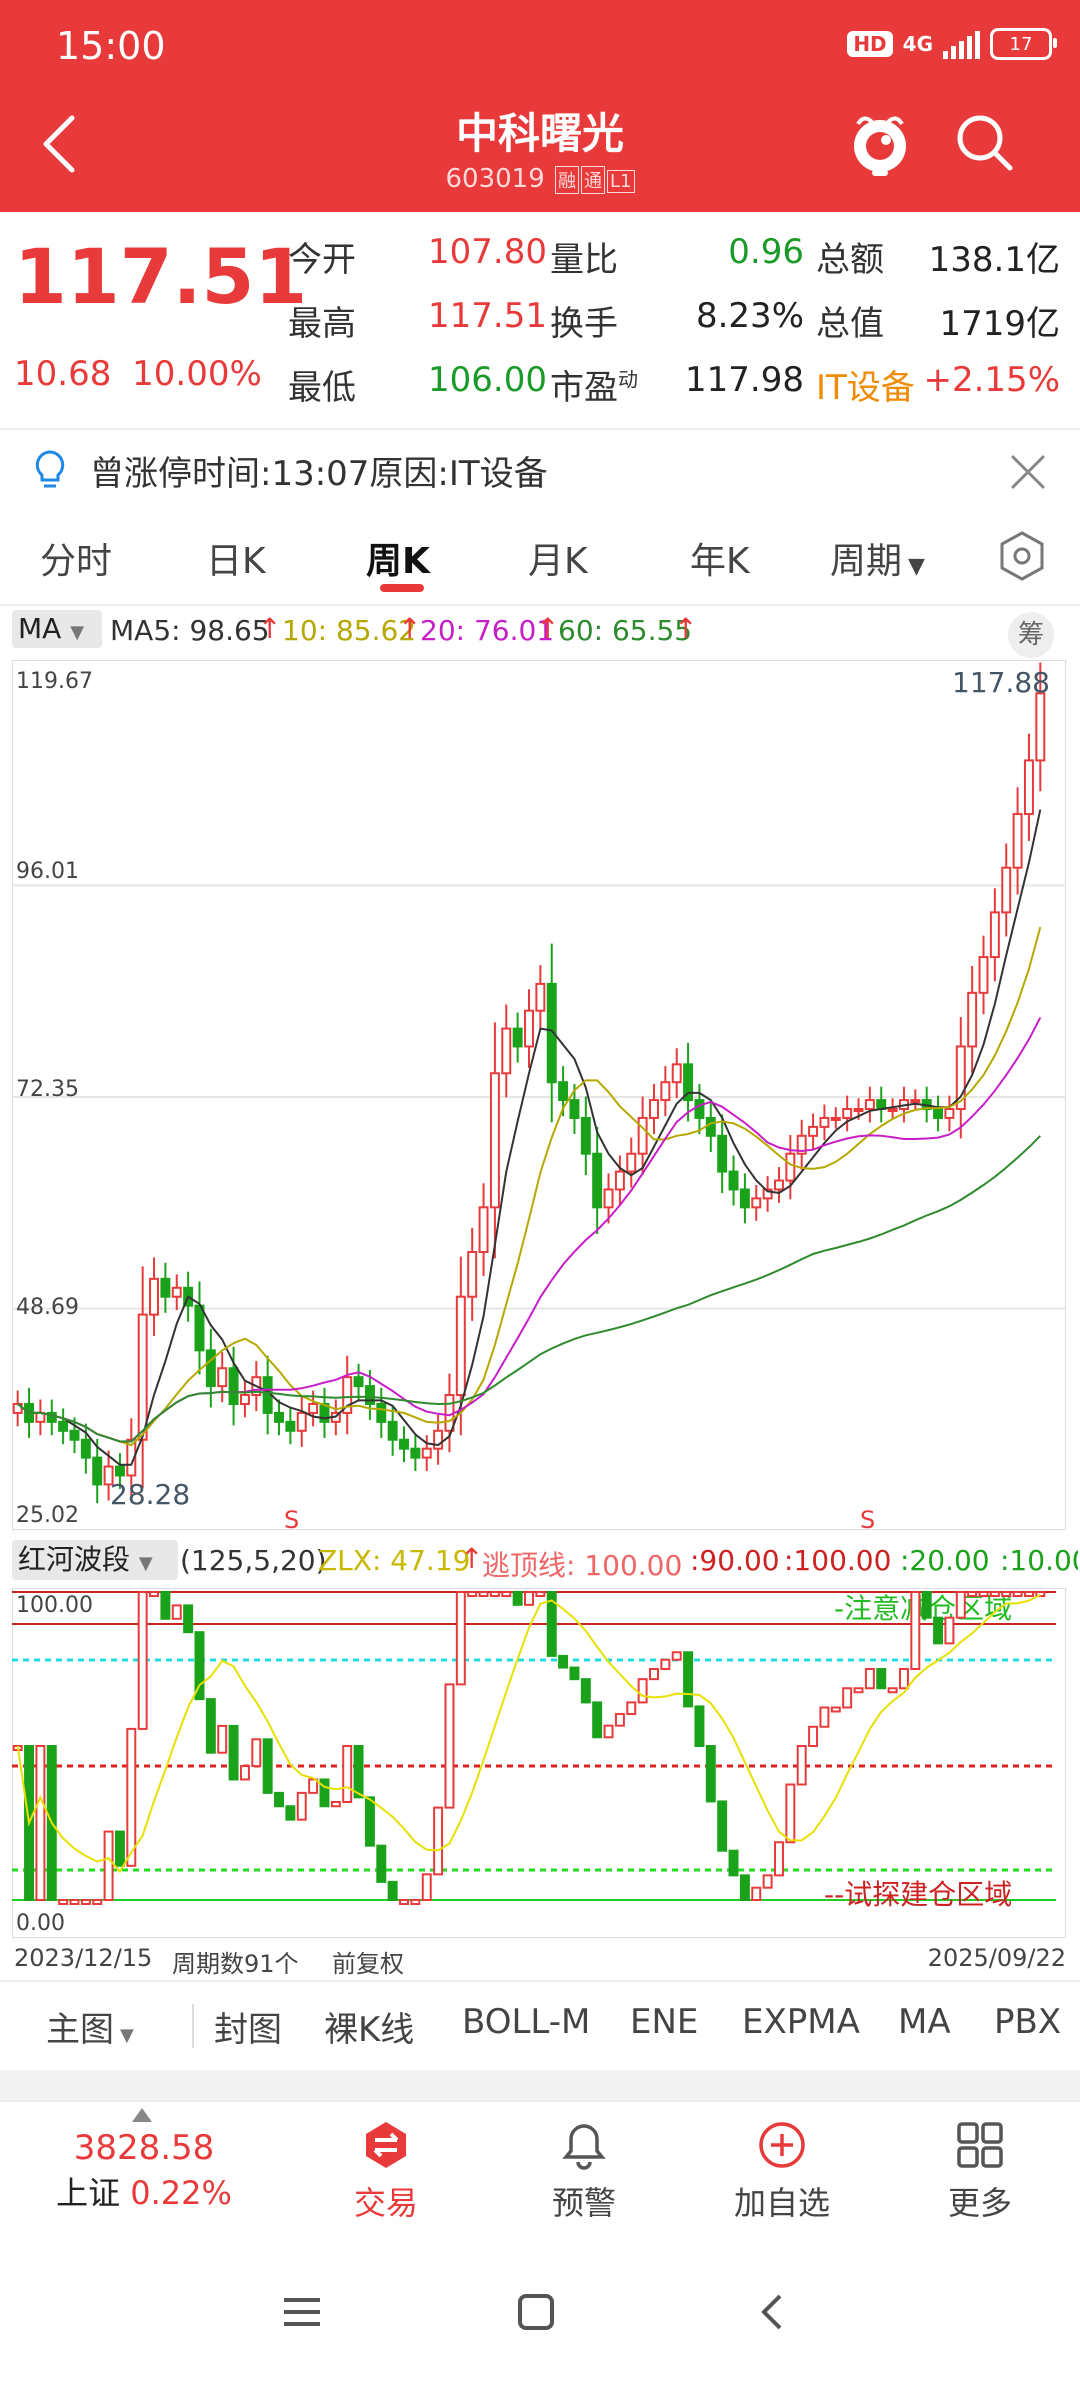  I want to click on app-header: 15:00 HD 4G 17 中科曙光 603019 融通 L1, so click(540, 106).